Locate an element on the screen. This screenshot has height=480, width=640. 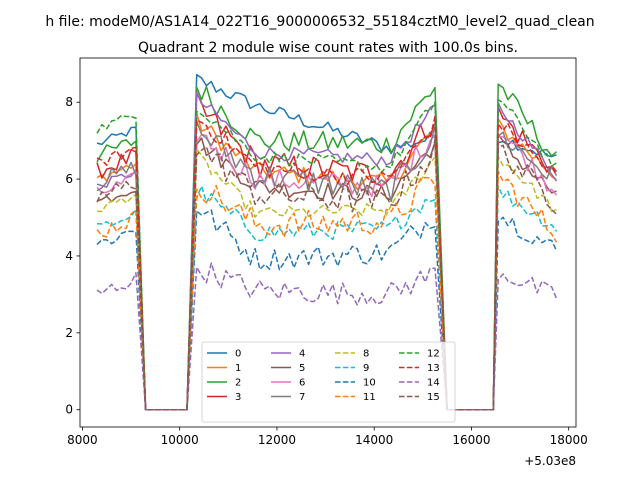
x-tick-label: 16000 is located at coordinates (471, 440).